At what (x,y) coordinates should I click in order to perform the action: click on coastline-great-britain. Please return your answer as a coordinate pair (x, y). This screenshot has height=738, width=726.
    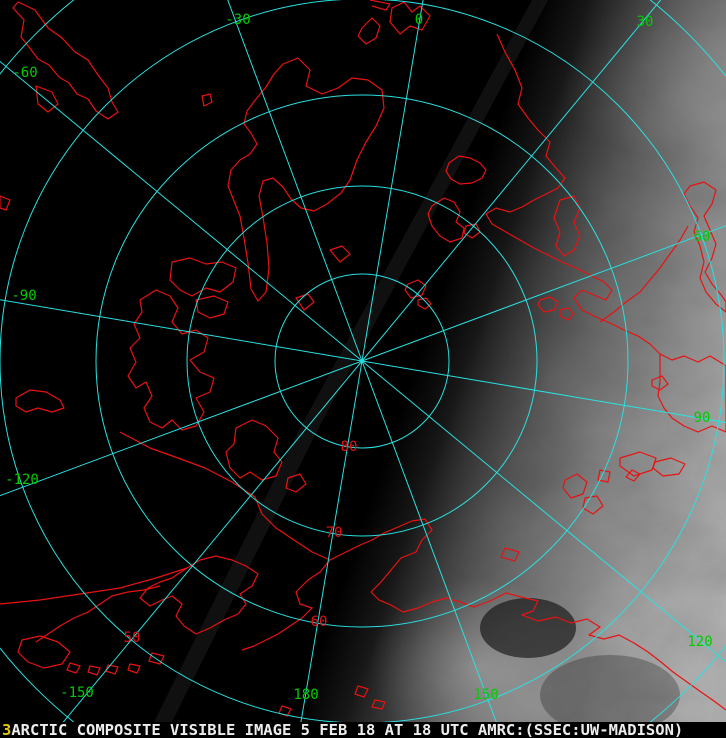
    Looking at the image, I should click on (410, 18).